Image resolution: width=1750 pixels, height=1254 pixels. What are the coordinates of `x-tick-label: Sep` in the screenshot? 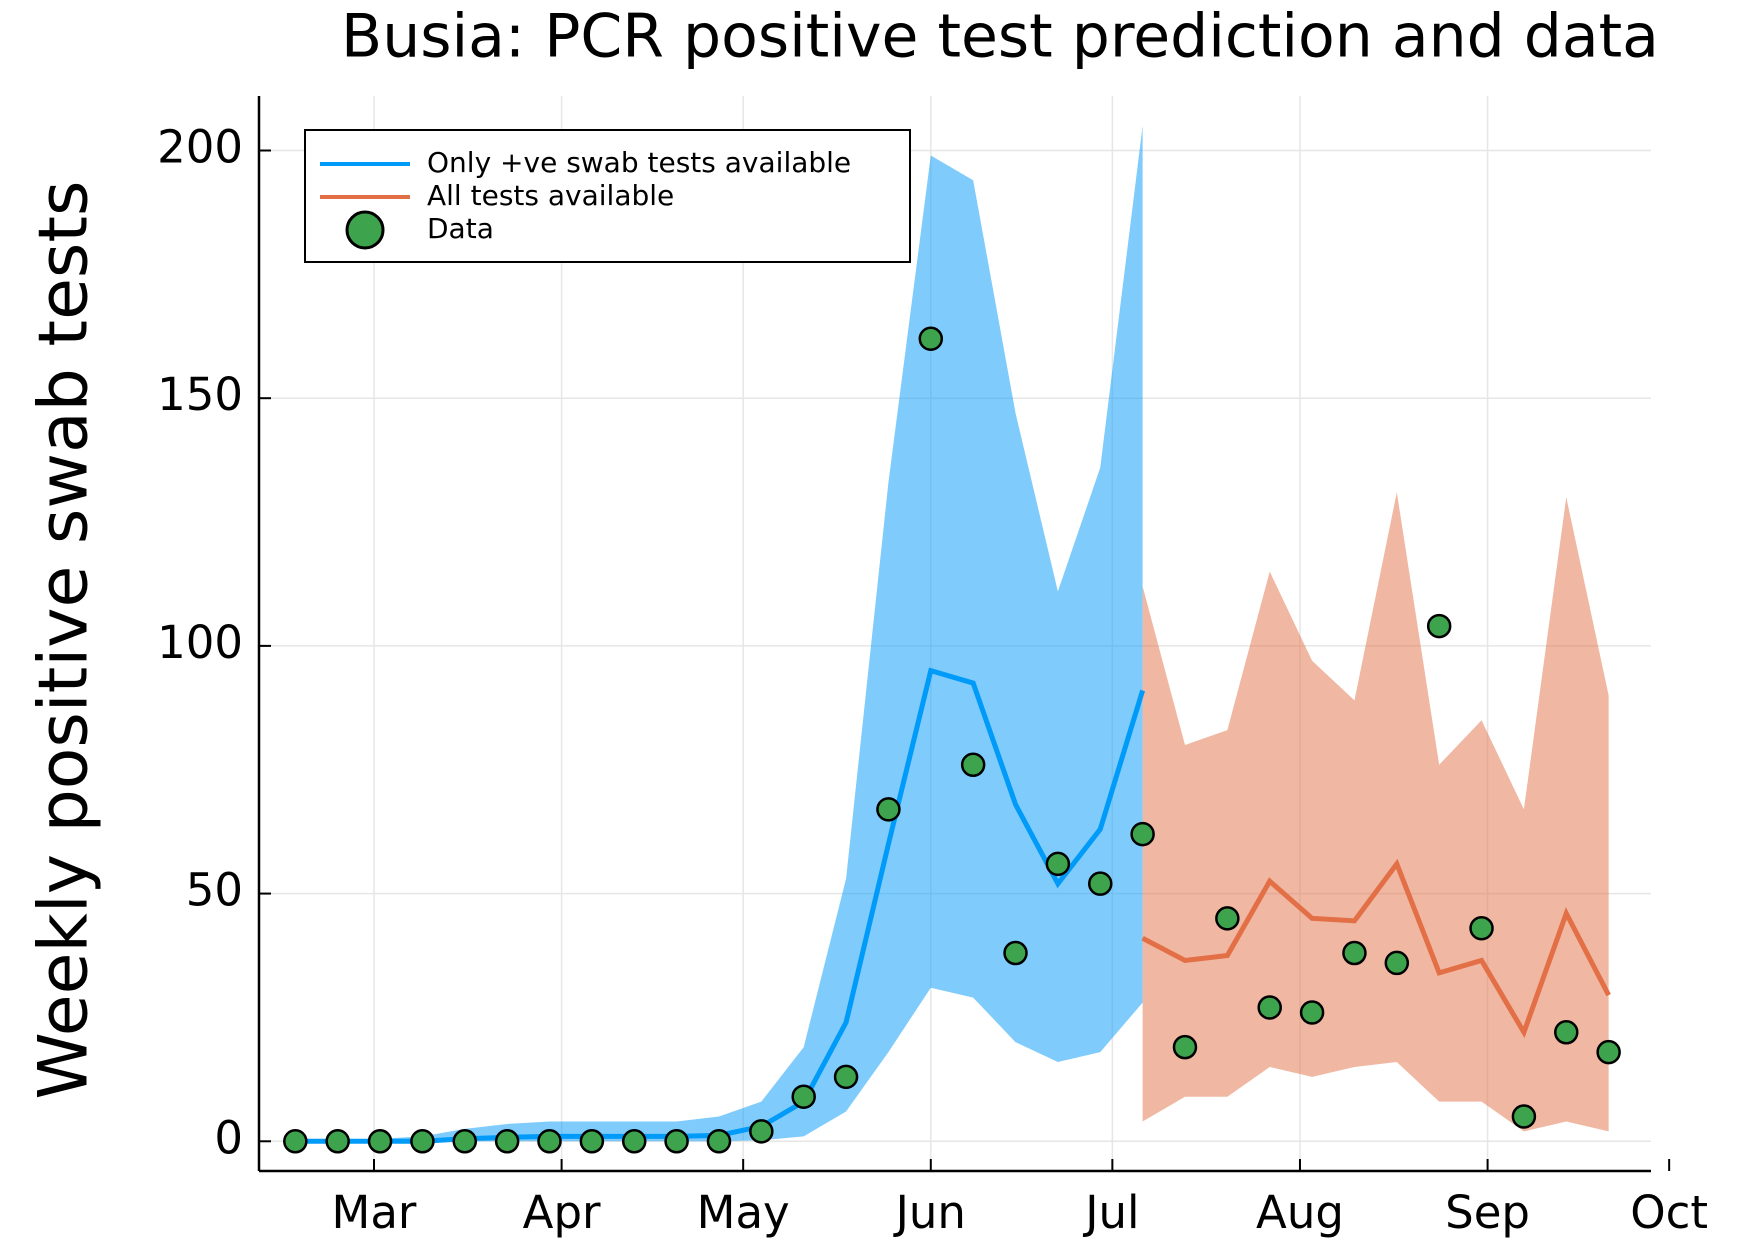 It's located at (1487, 1212).